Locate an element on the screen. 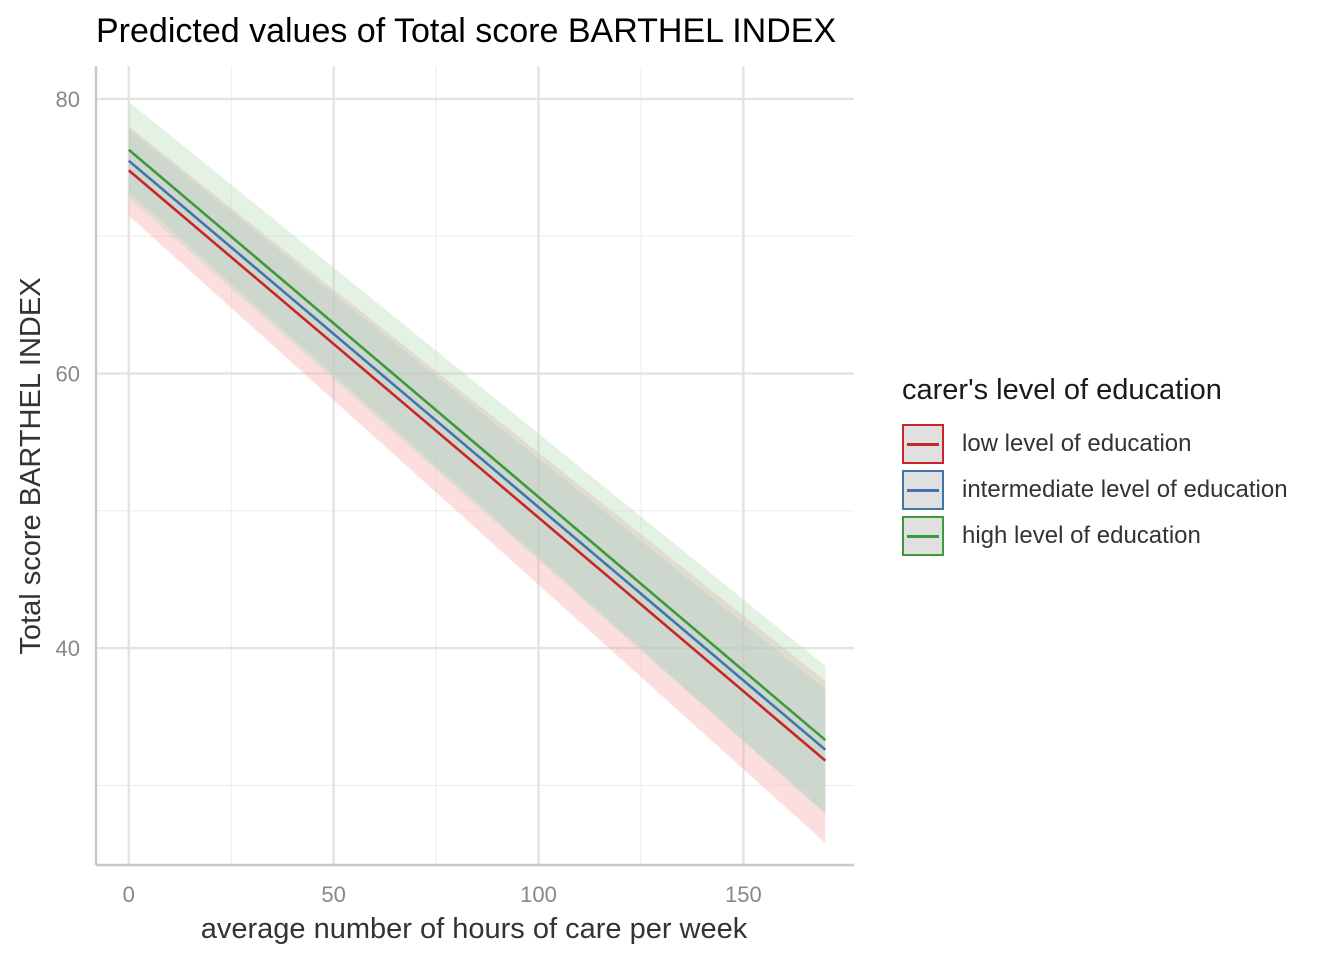 This screenshot has width=1344, height=960. y-tick-label: 80 is located at coordinates (68, 99).